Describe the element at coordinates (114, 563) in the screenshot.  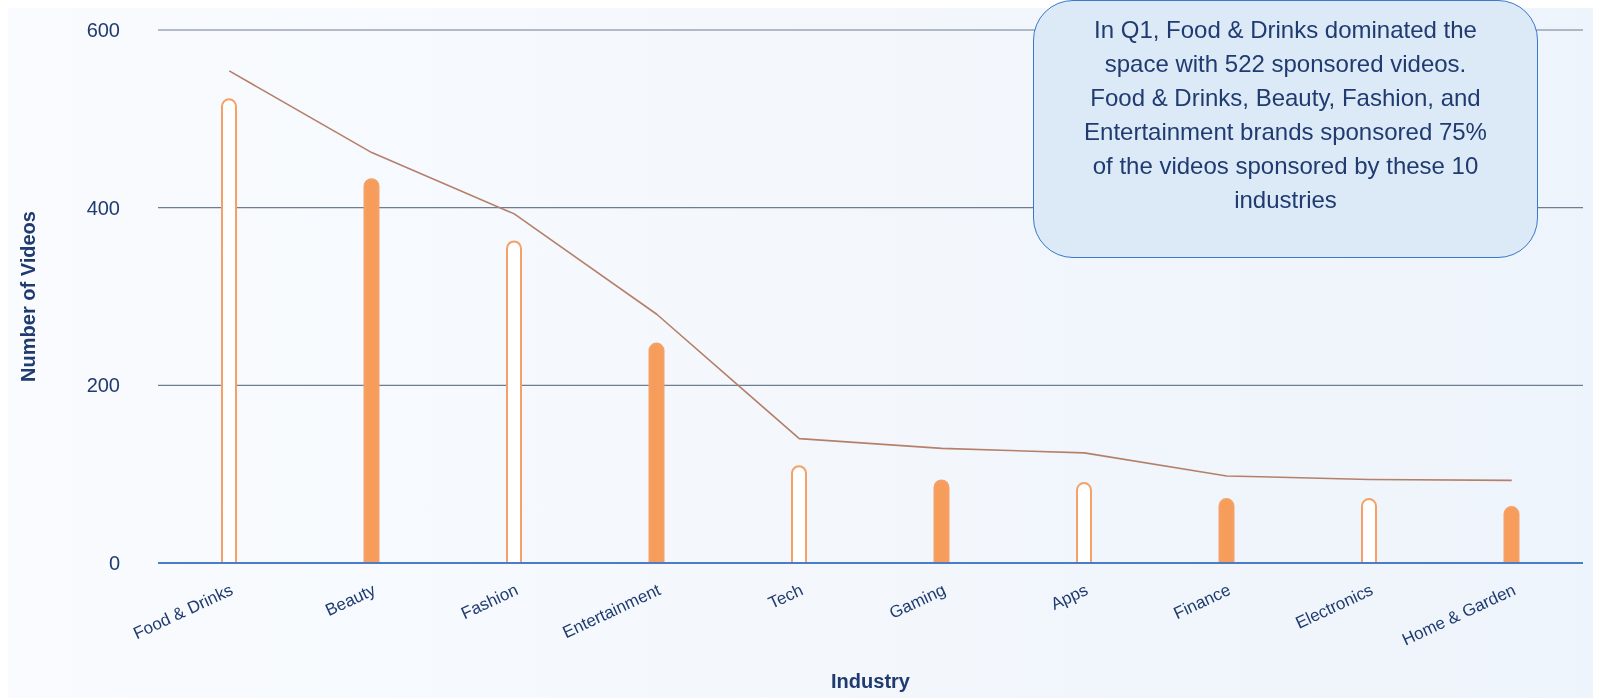
I see `y-tick-label: 0` at that location.